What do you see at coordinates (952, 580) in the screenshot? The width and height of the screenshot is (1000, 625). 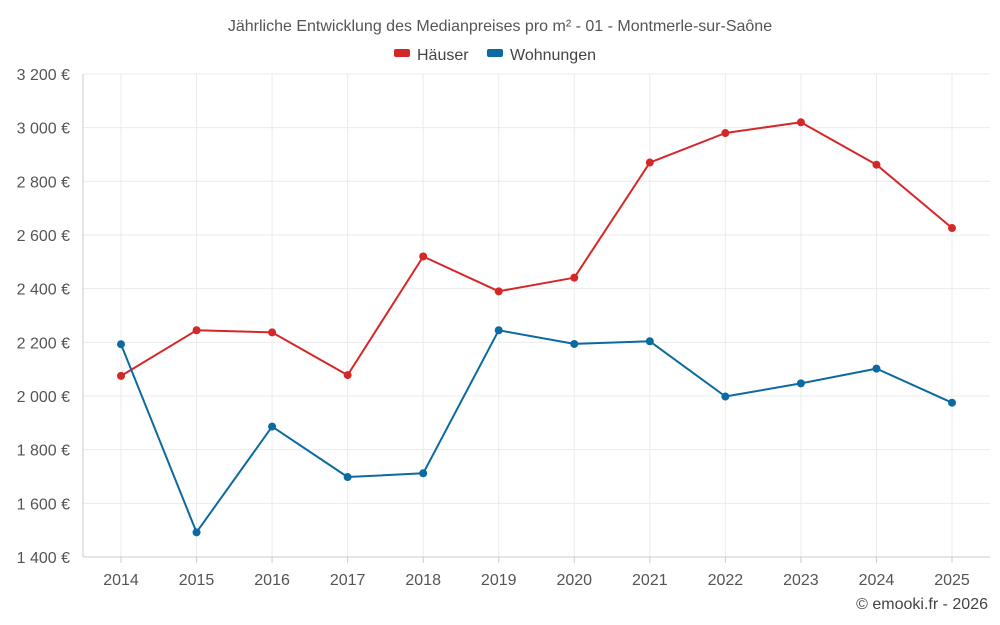 I see `x-tick-label: 2025` at bounding box center [952, 580].